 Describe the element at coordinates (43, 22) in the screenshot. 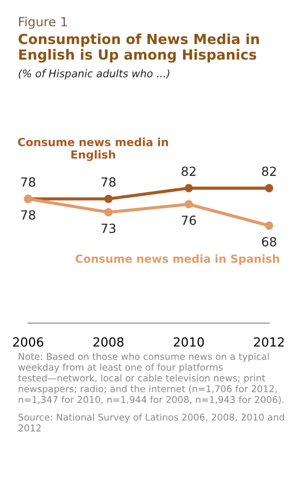

I see `caption: Figure 1` at that location.